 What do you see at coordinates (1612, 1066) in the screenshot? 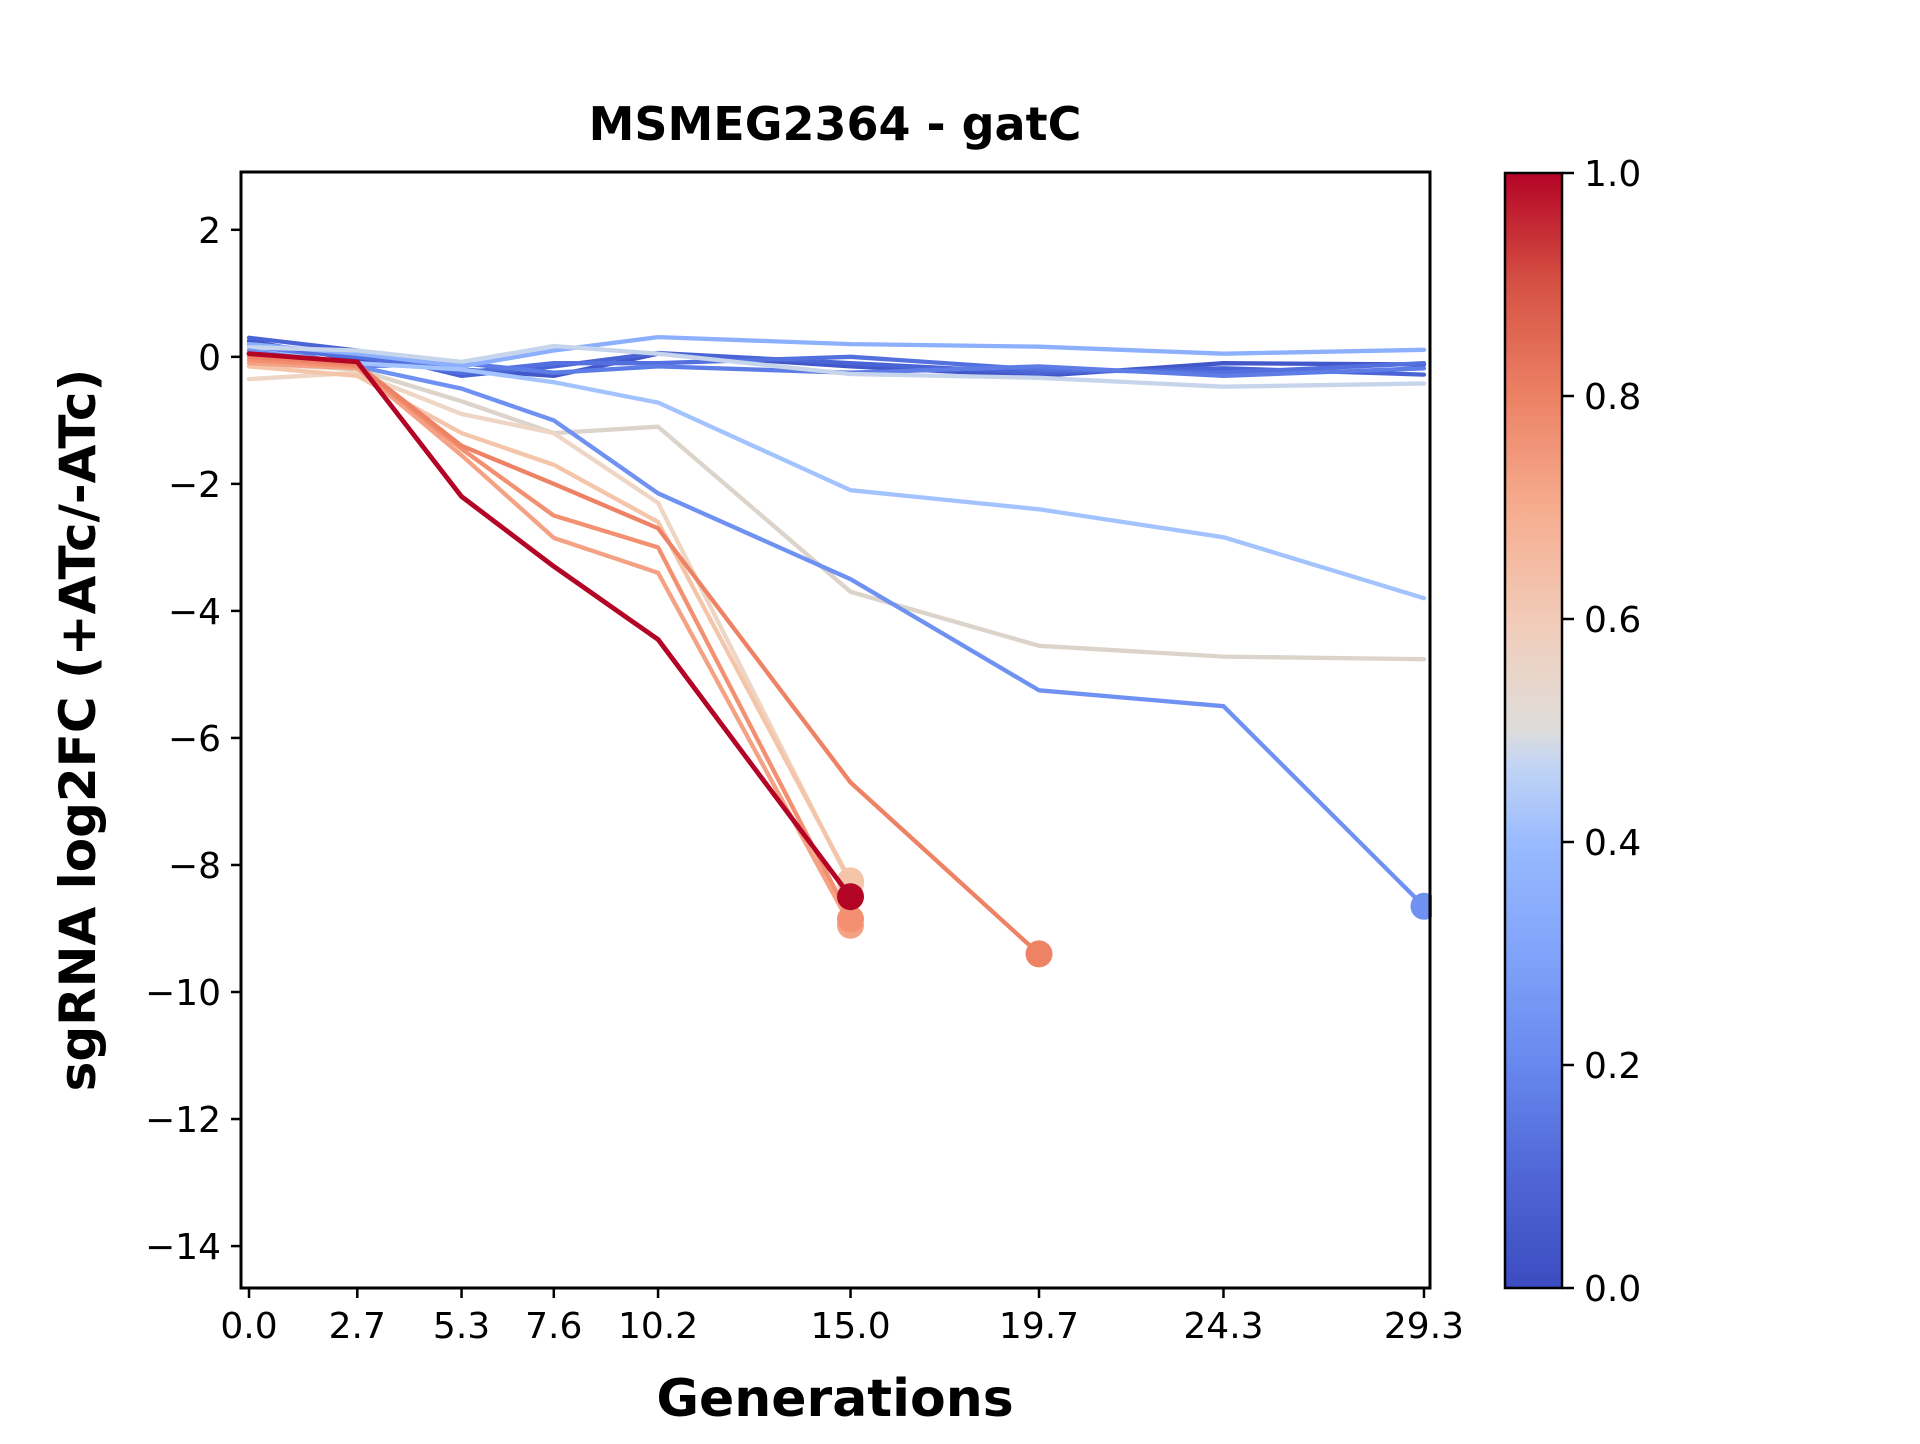
I see `colorbar-tick-label: 0.2` at bounding box center [1612, 1066].